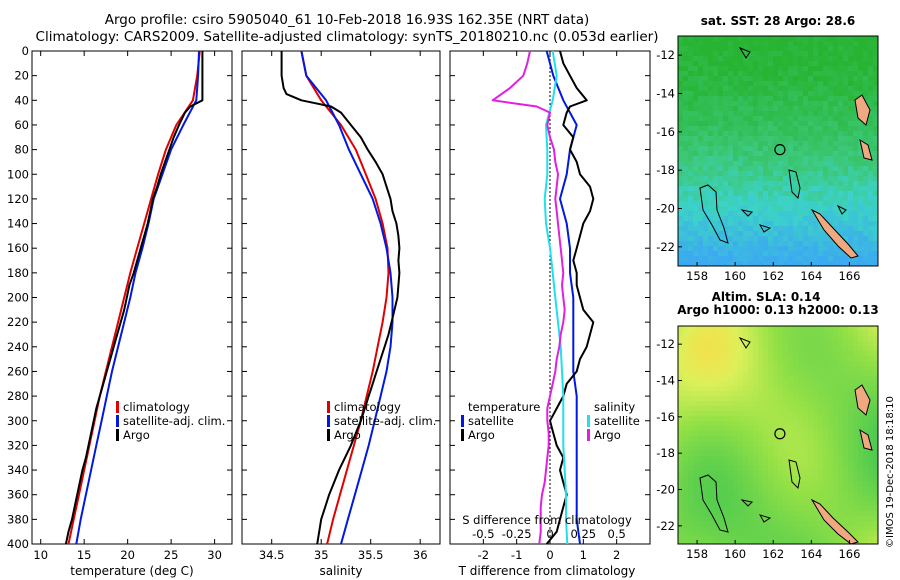 This screenshot has width=900, height=580. I want to click on depth-tick-label: 280, so click(18, 396).